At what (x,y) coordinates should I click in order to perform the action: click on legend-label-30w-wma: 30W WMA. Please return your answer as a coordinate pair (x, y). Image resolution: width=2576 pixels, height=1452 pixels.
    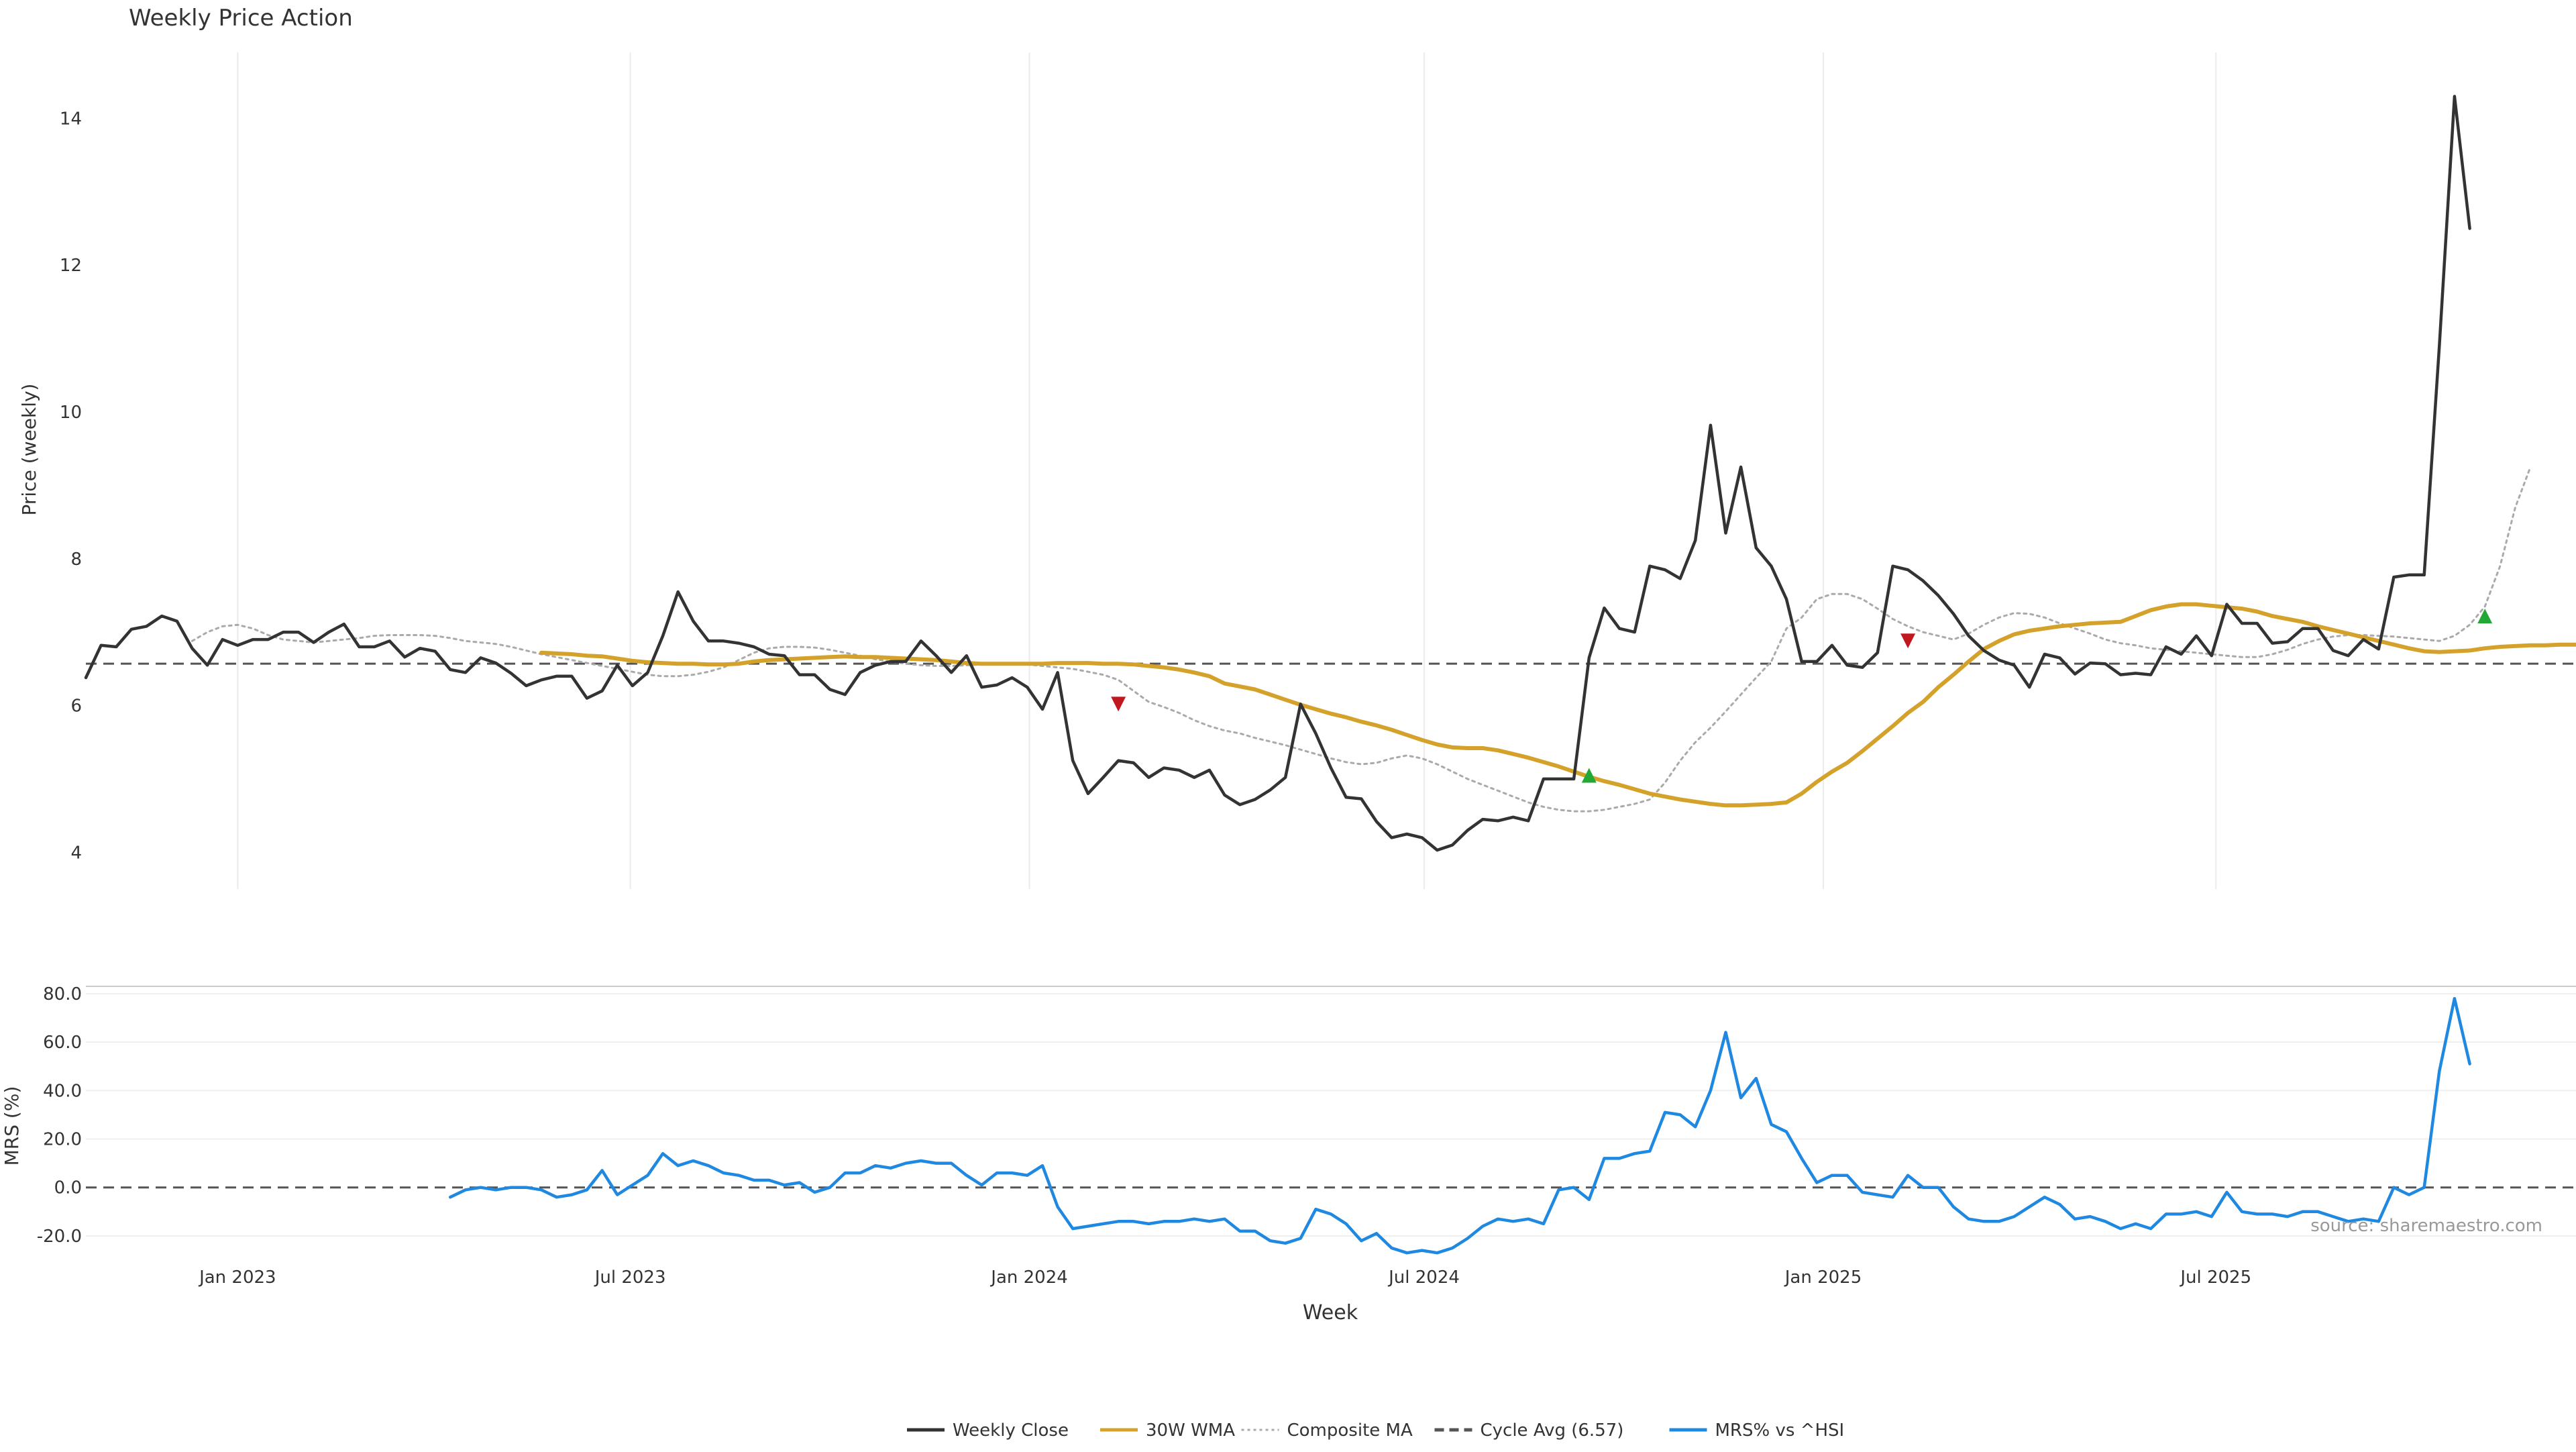
    Looking at the image, I should click on (1190, 1431).